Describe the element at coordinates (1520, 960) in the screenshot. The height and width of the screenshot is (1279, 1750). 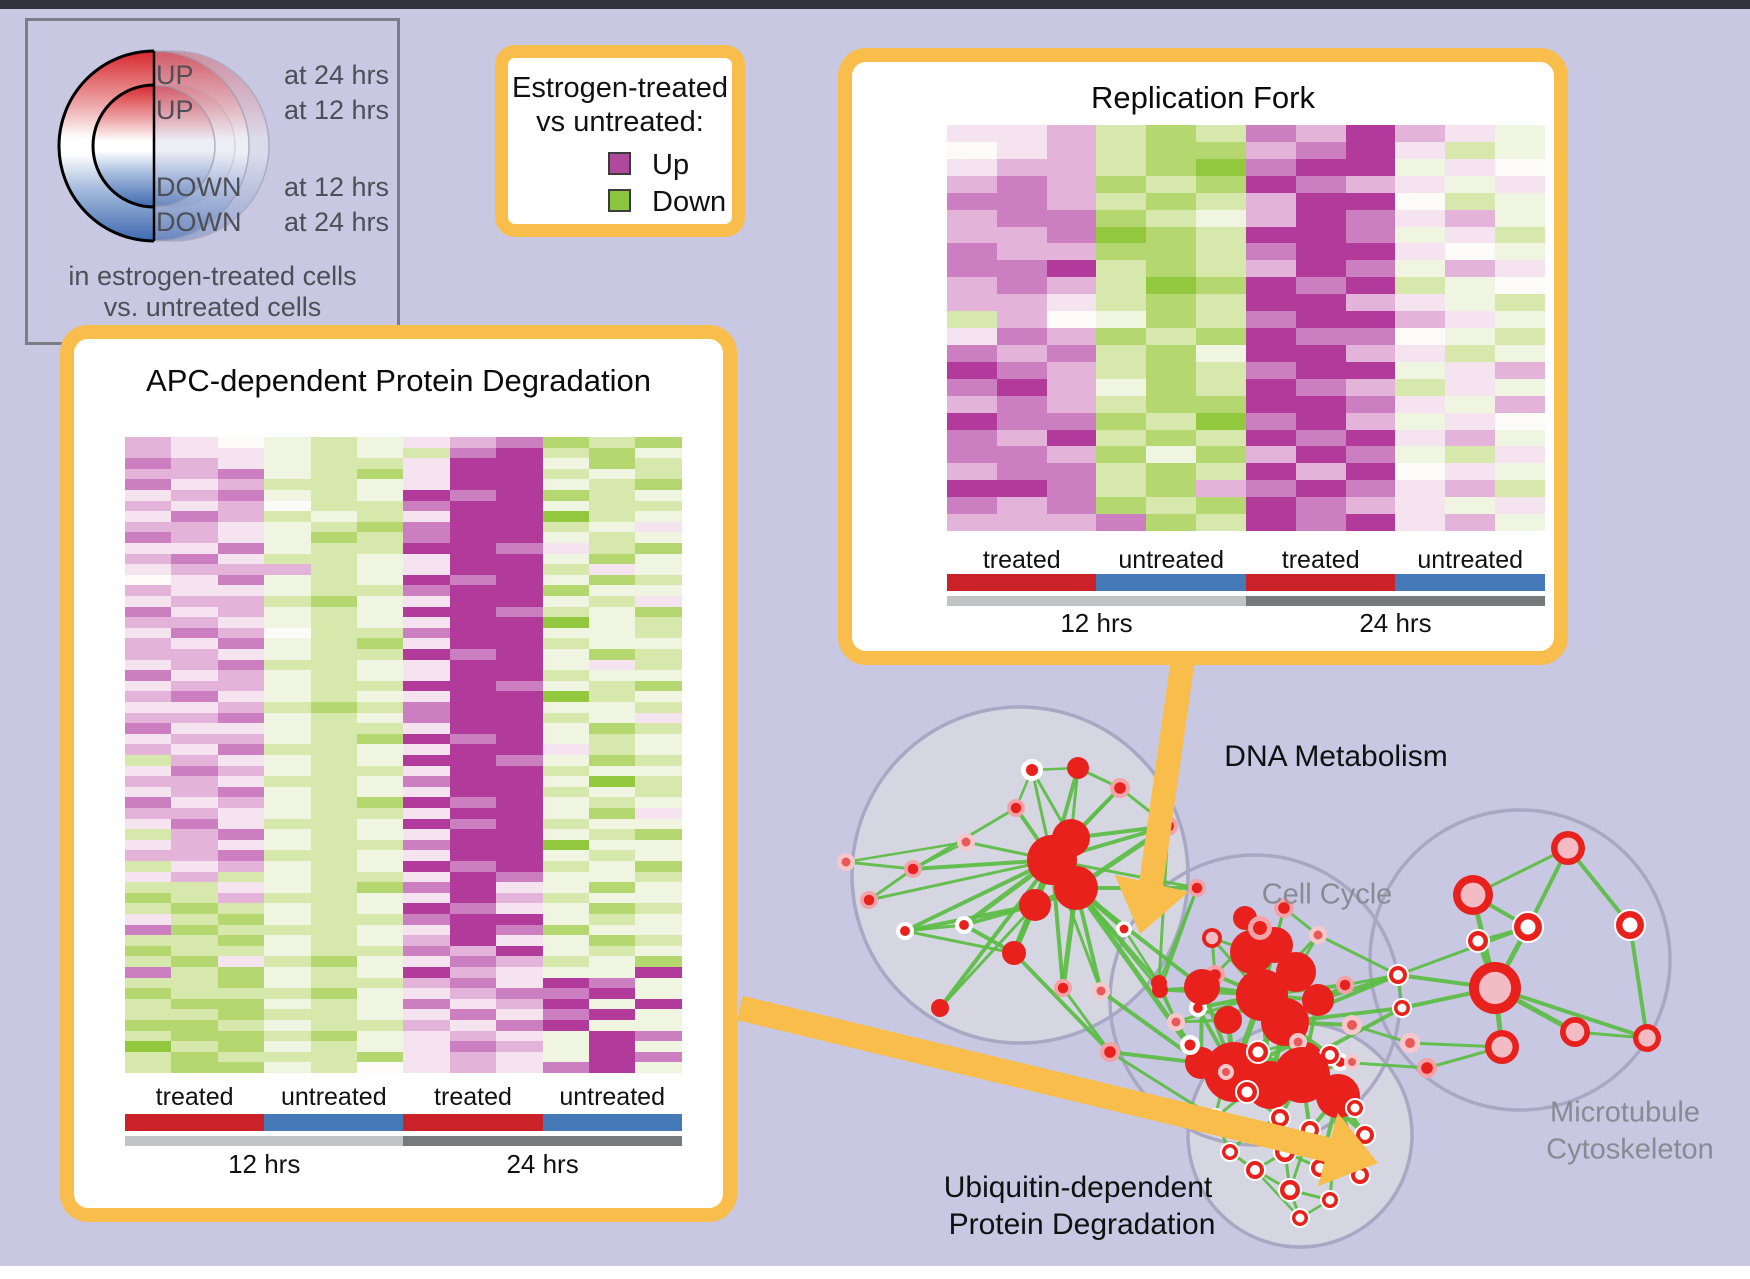
I see `cluster-circle-microtubule` at that location.